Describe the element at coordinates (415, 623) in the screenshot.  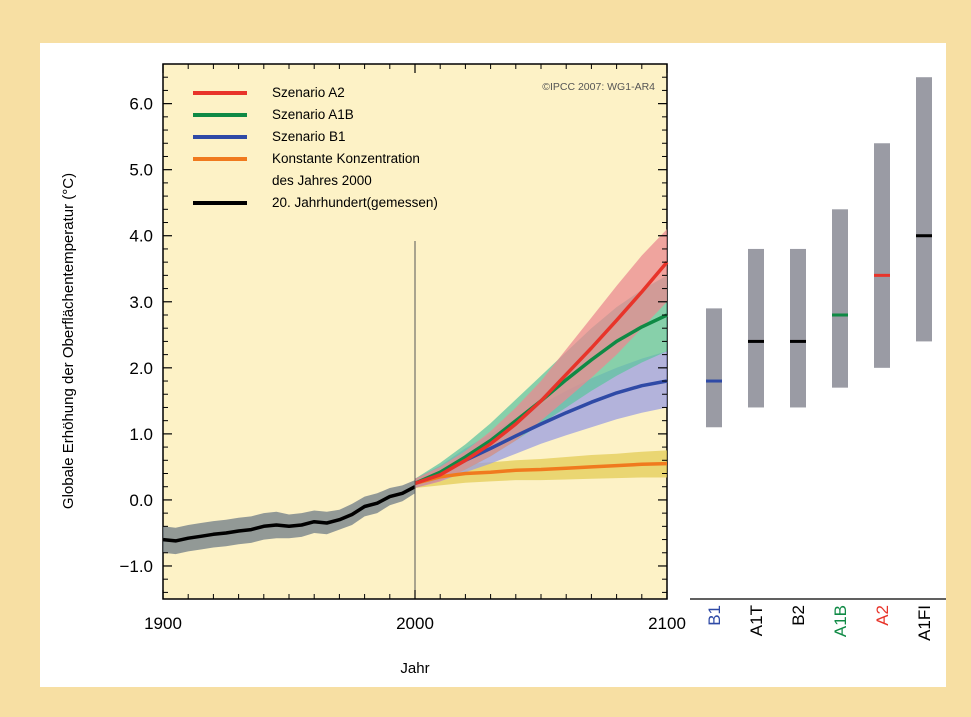
I see `x-tick-label: 2000` at that location.